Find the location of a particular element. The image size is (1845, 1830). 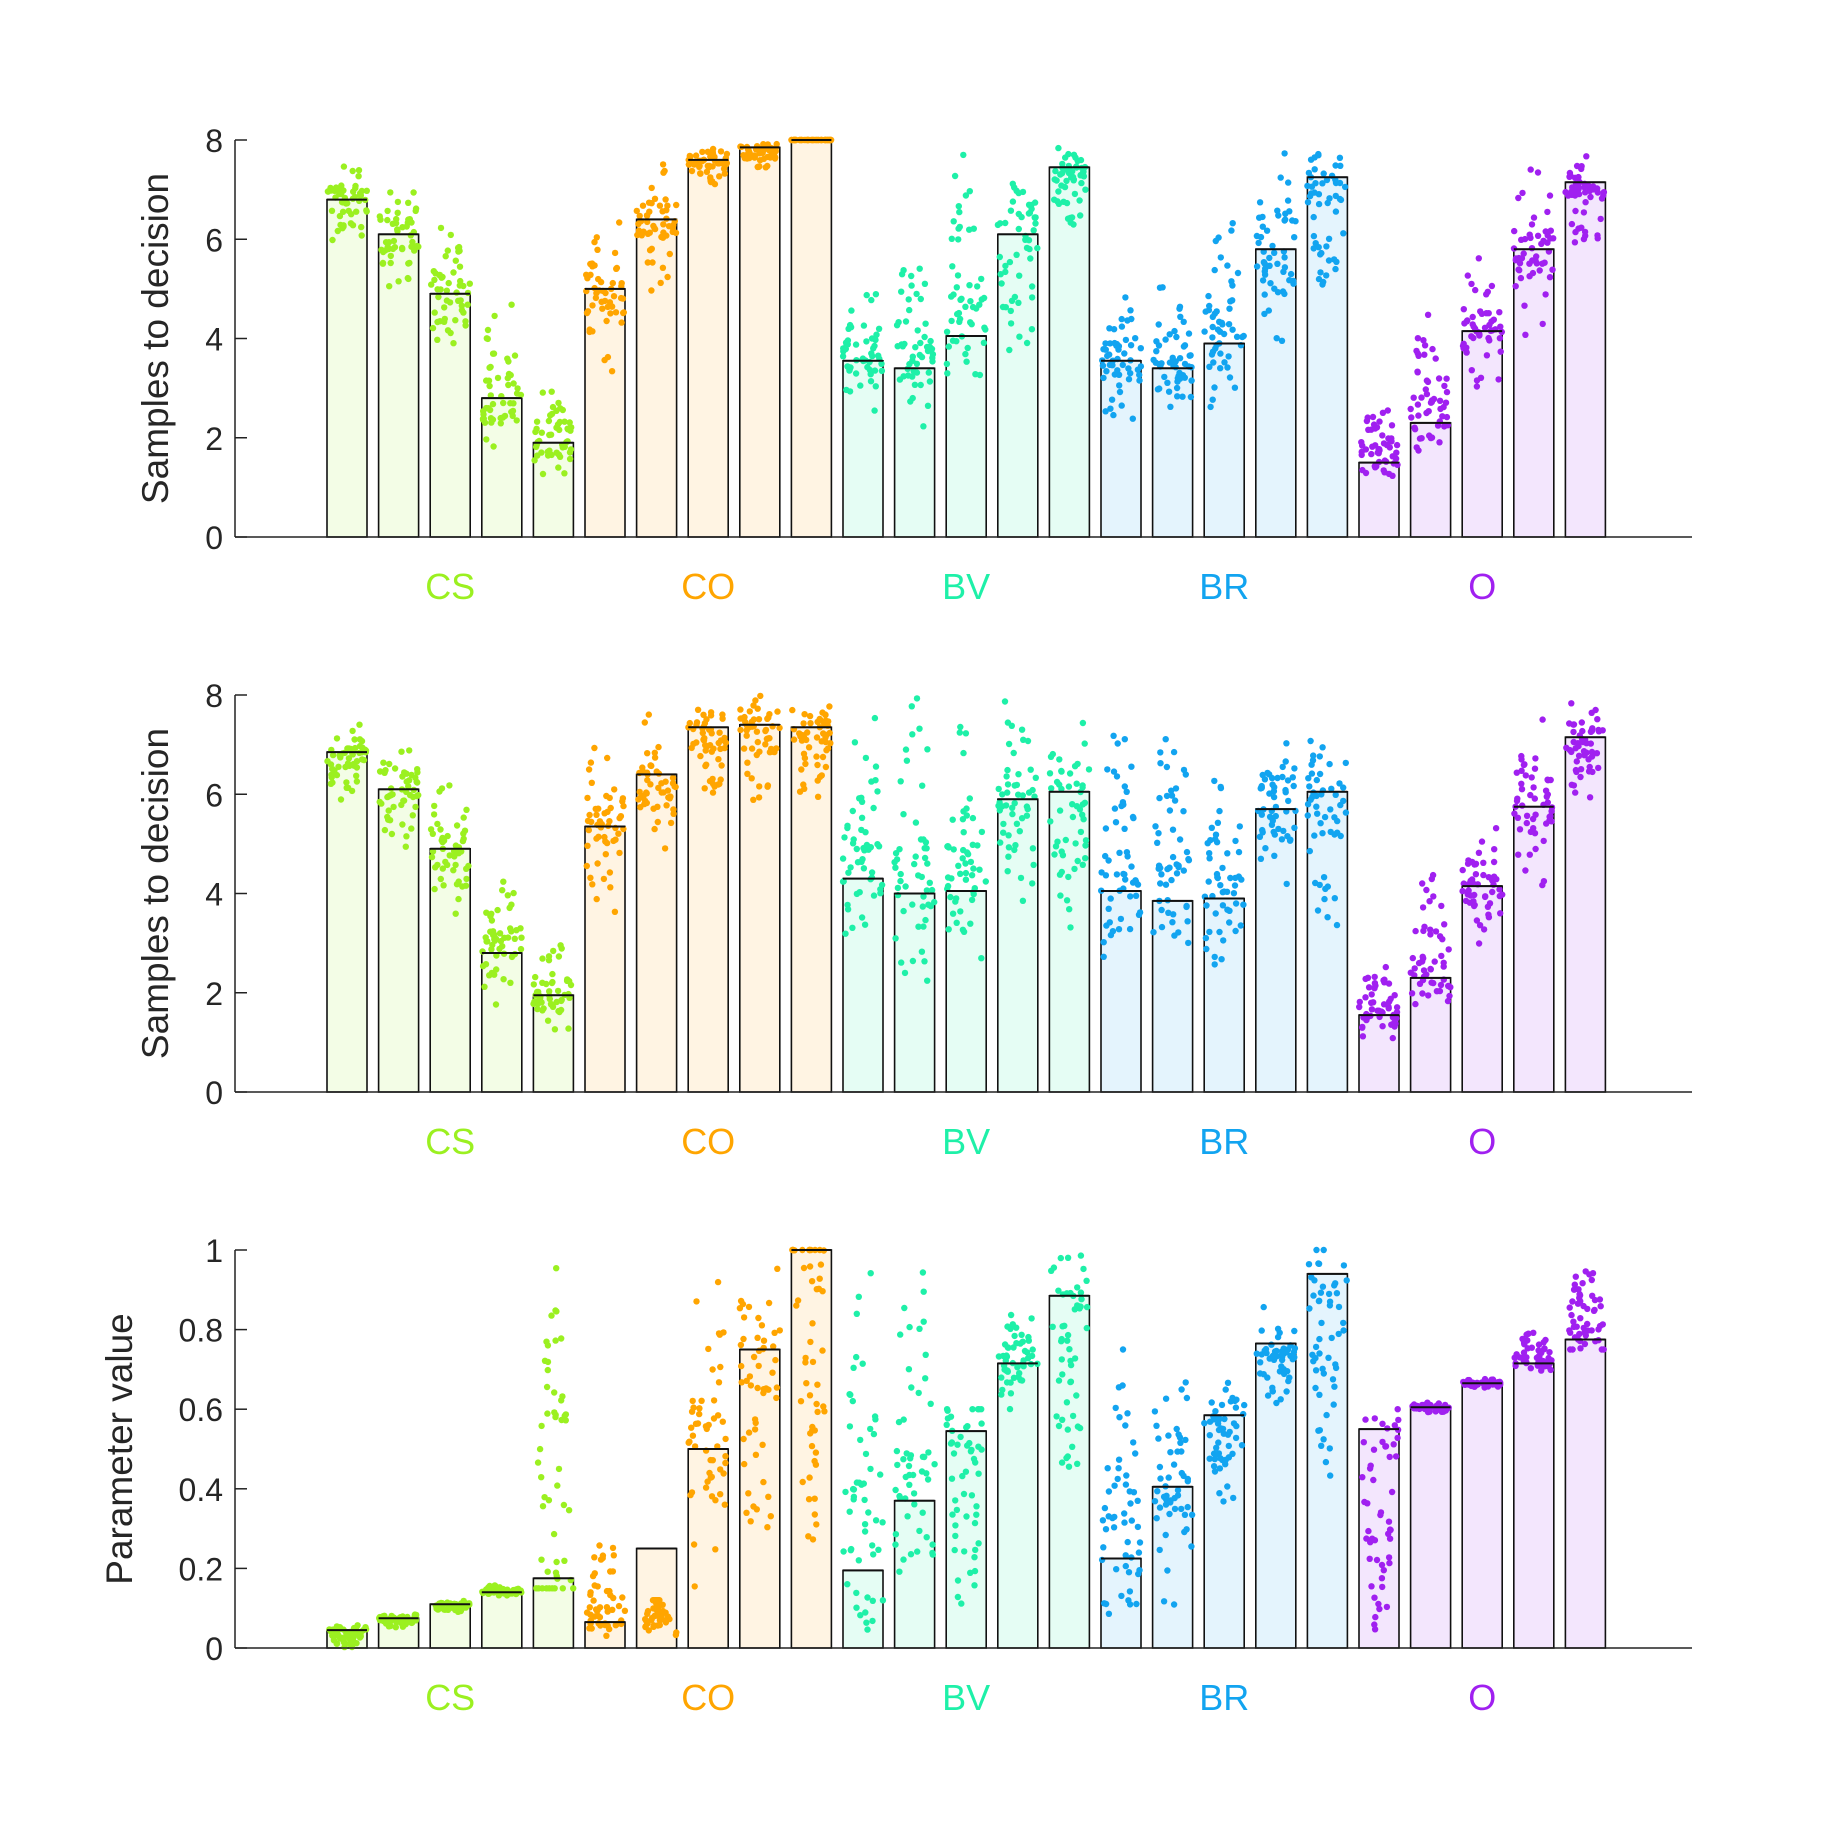

y-tick-label: 6 is located at coordinates (214, 795).